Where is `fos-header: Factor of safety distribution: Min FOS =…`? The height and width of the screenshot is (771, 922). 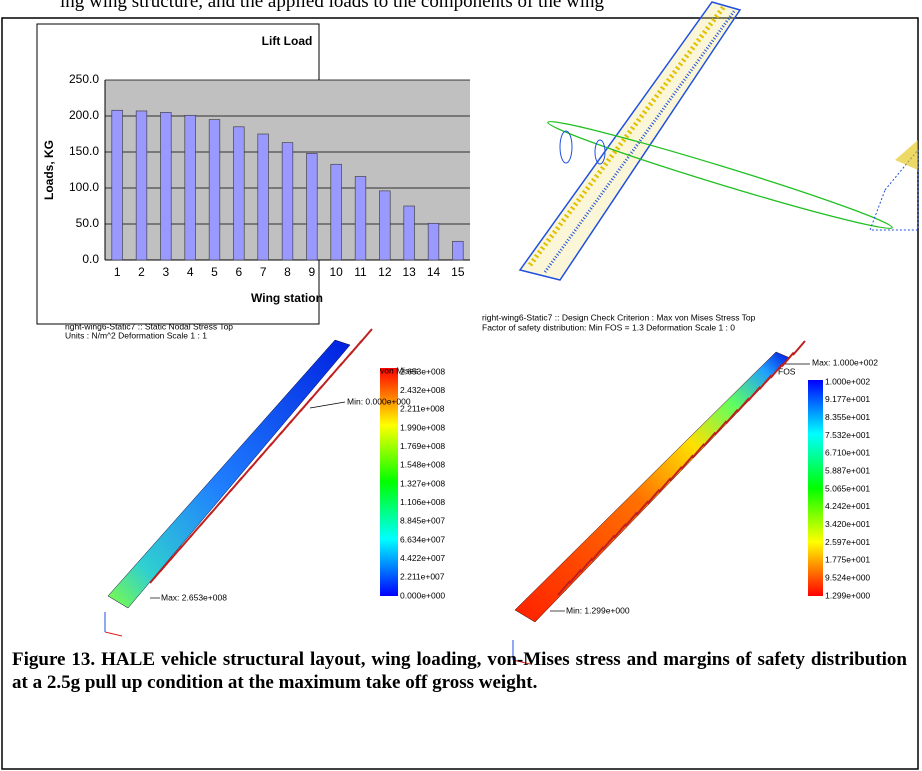
fos-header: Factor of safety distribution: Min FOS =… is located at coordinates (608, 327).